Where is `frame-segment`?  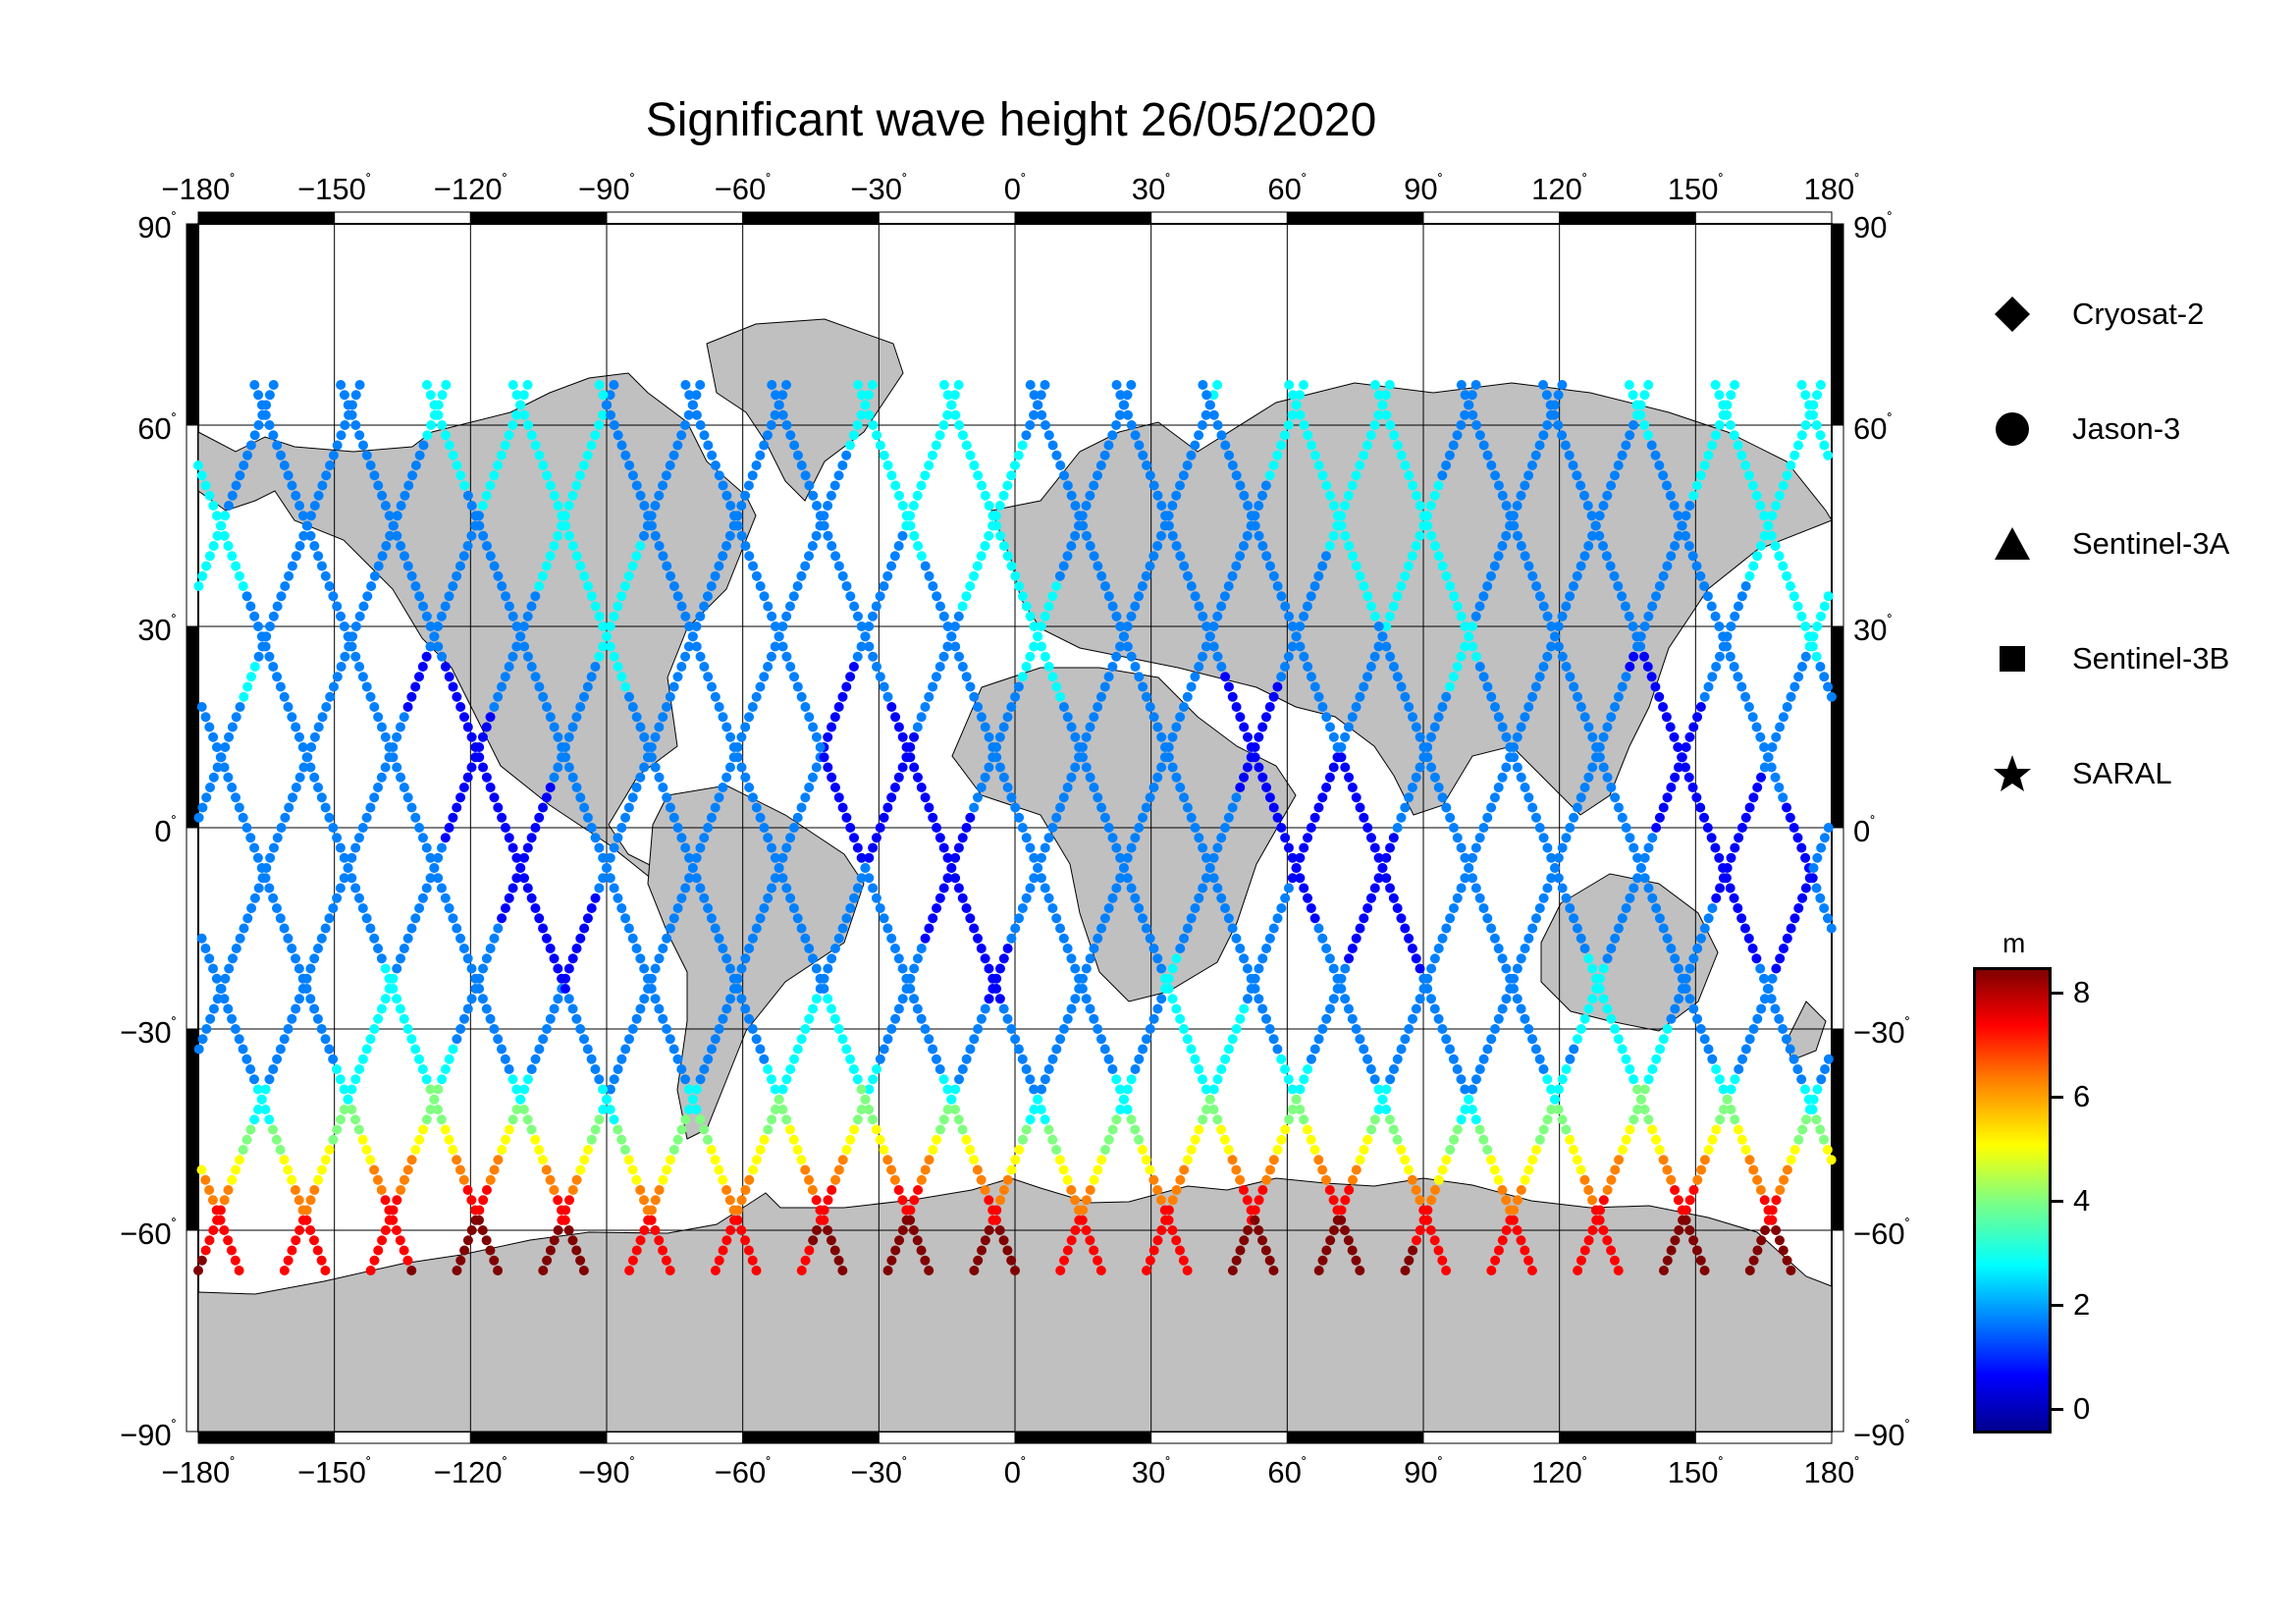 frame-segment is located at coordinates (402, 218).